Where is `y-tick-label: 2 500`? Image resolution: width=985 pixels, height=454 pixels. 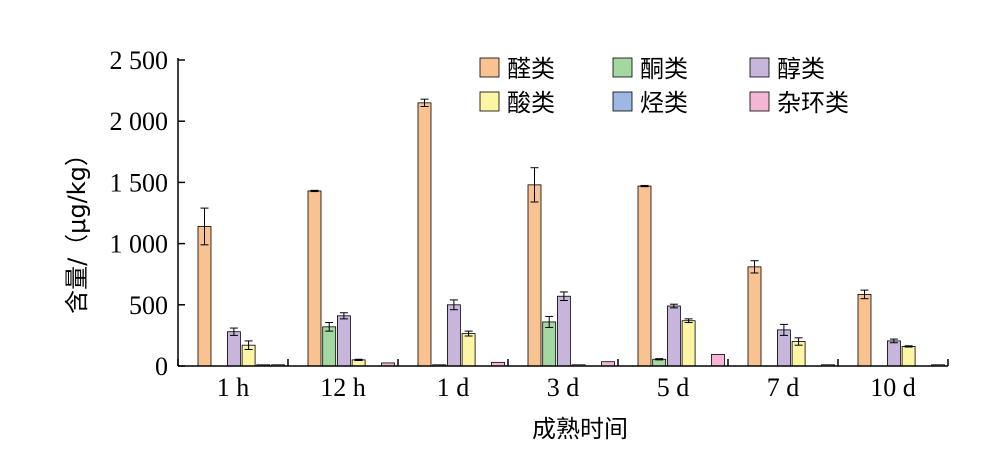
y-tick-label: 2 500 is located at coordinates (139, 60).